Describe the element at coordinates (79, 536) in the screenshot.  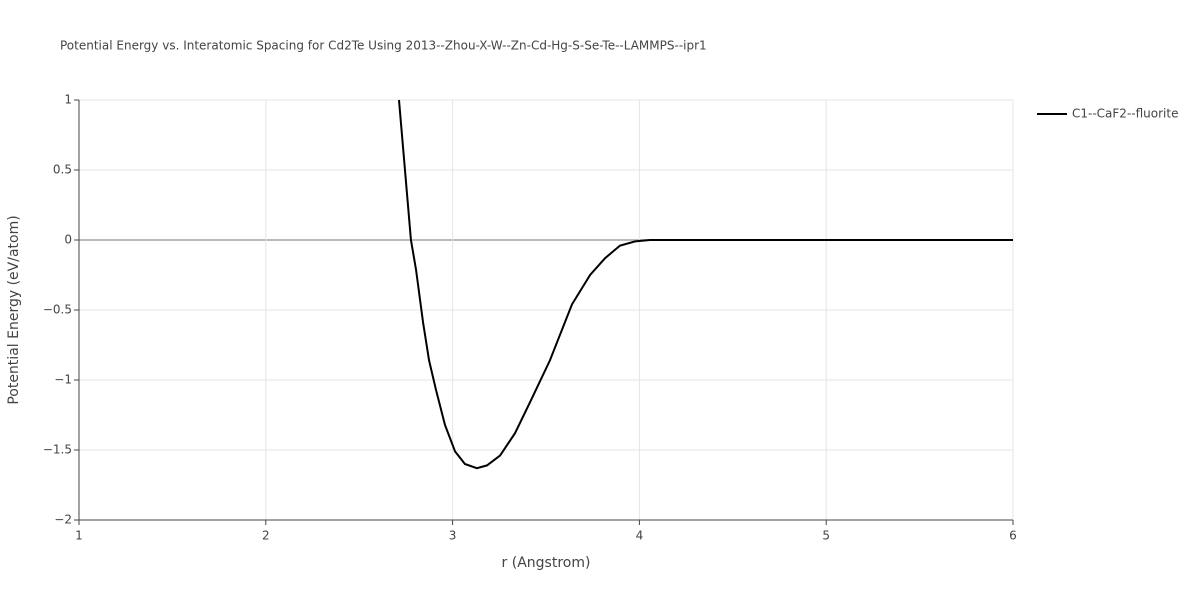
I see `x-tick-label: 1` at that location.